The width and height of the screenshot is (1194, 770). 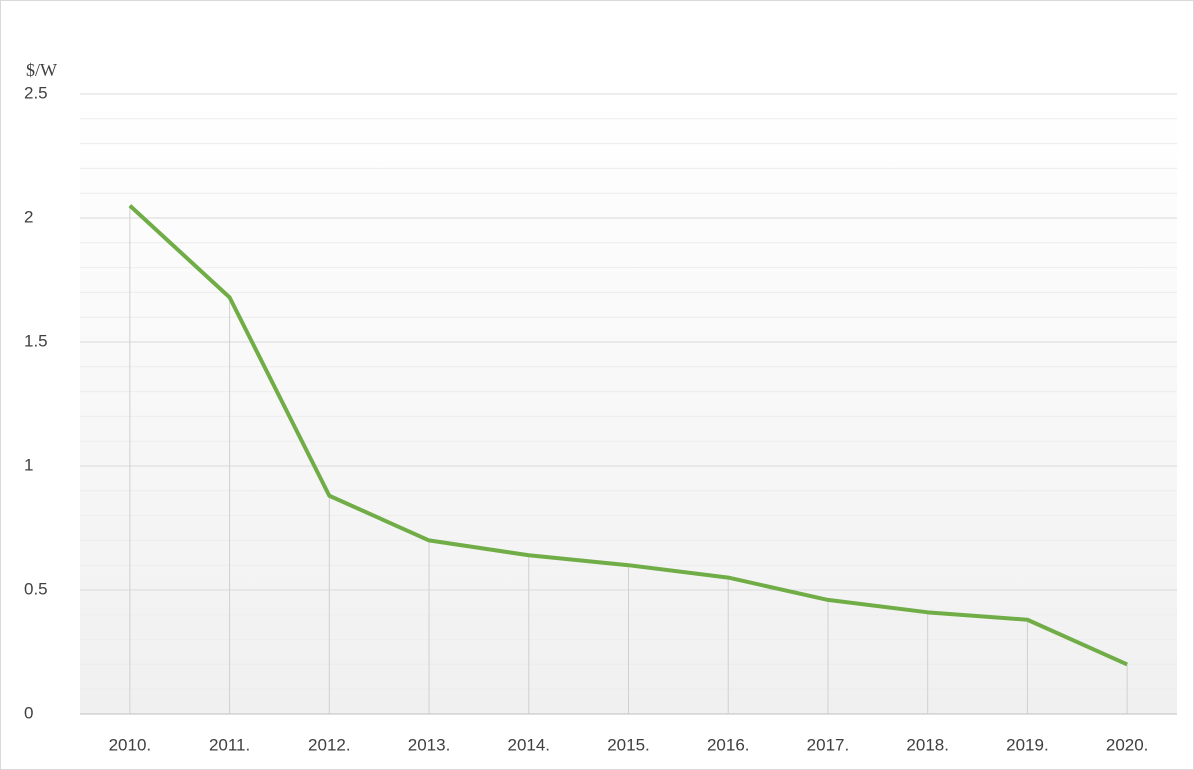 What do you see at coordinates (130, 744) in the screenshot?
I see `x-tick-label: 2010.` at bounding box center [130, 744].